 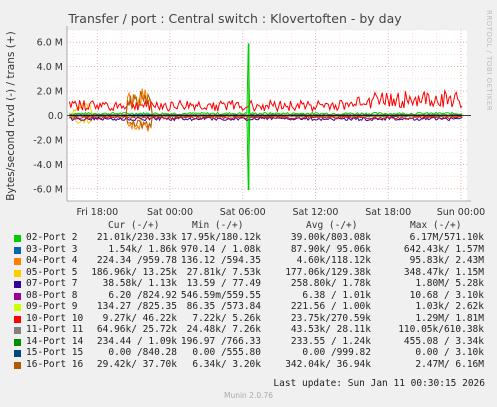 What do you see at coordinates (50, 67) in the screenshot?
I see `y-tick-label: 4.0 M` at bounding box center [50, 67].